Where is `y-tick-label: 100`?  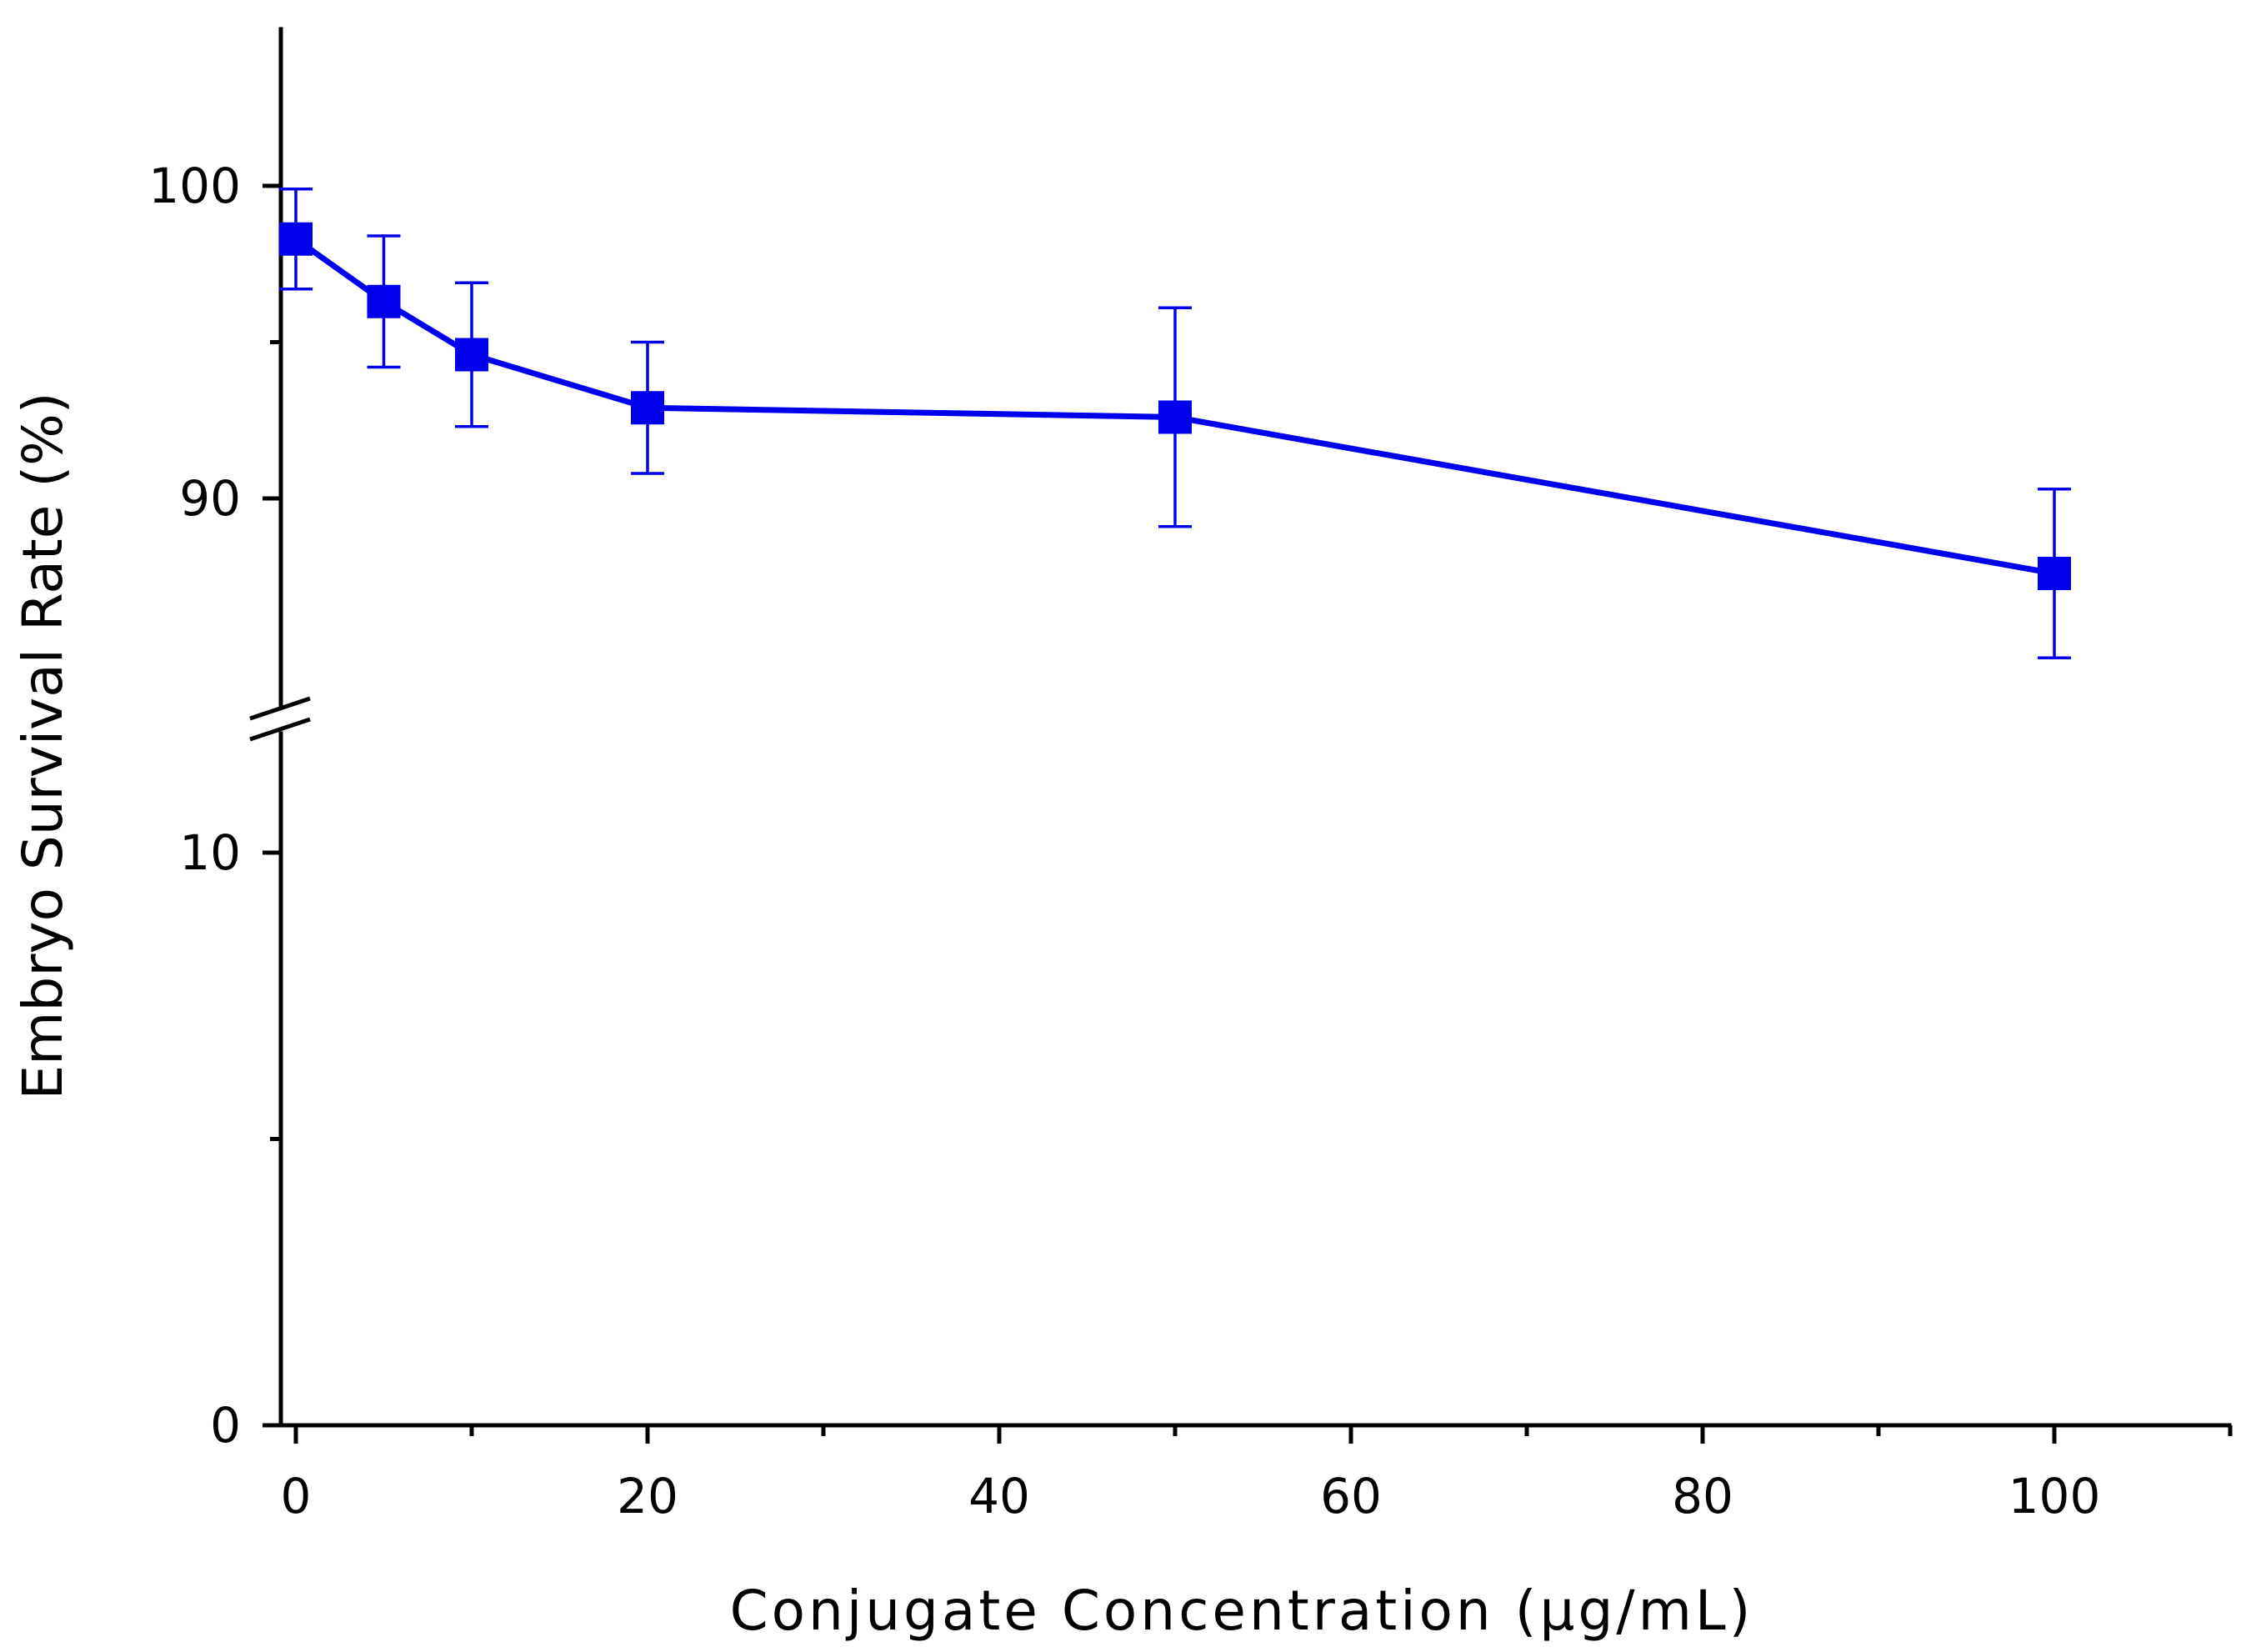 y-tick-label: 100 is located at coordinates (194, 186).